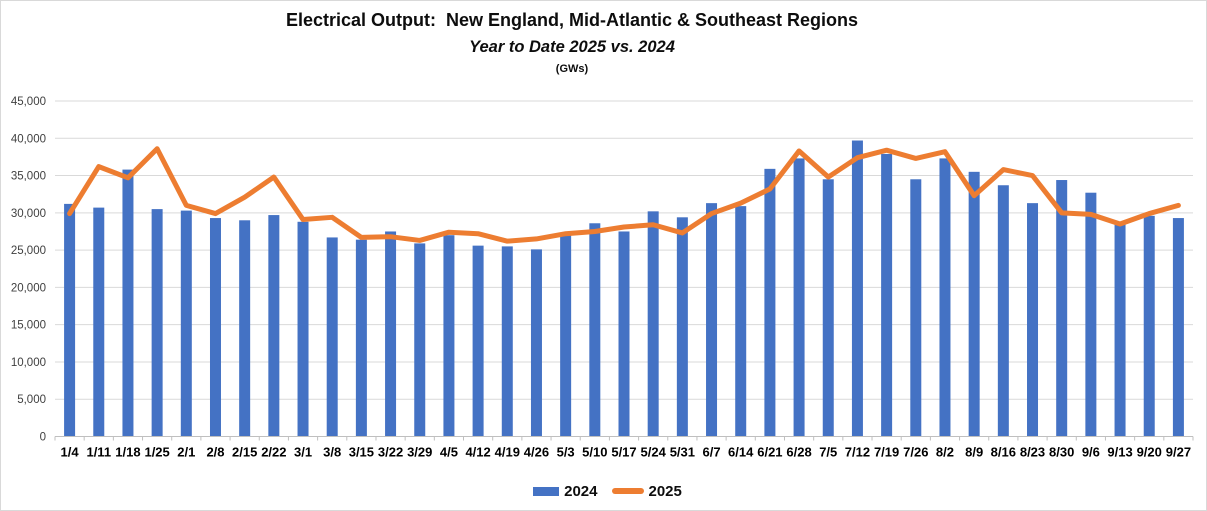  What do you see at coordinates (857, 452) in the screenshot?
I see `x-axis-tick-label: 7/12` at bounding box center [857, 452].